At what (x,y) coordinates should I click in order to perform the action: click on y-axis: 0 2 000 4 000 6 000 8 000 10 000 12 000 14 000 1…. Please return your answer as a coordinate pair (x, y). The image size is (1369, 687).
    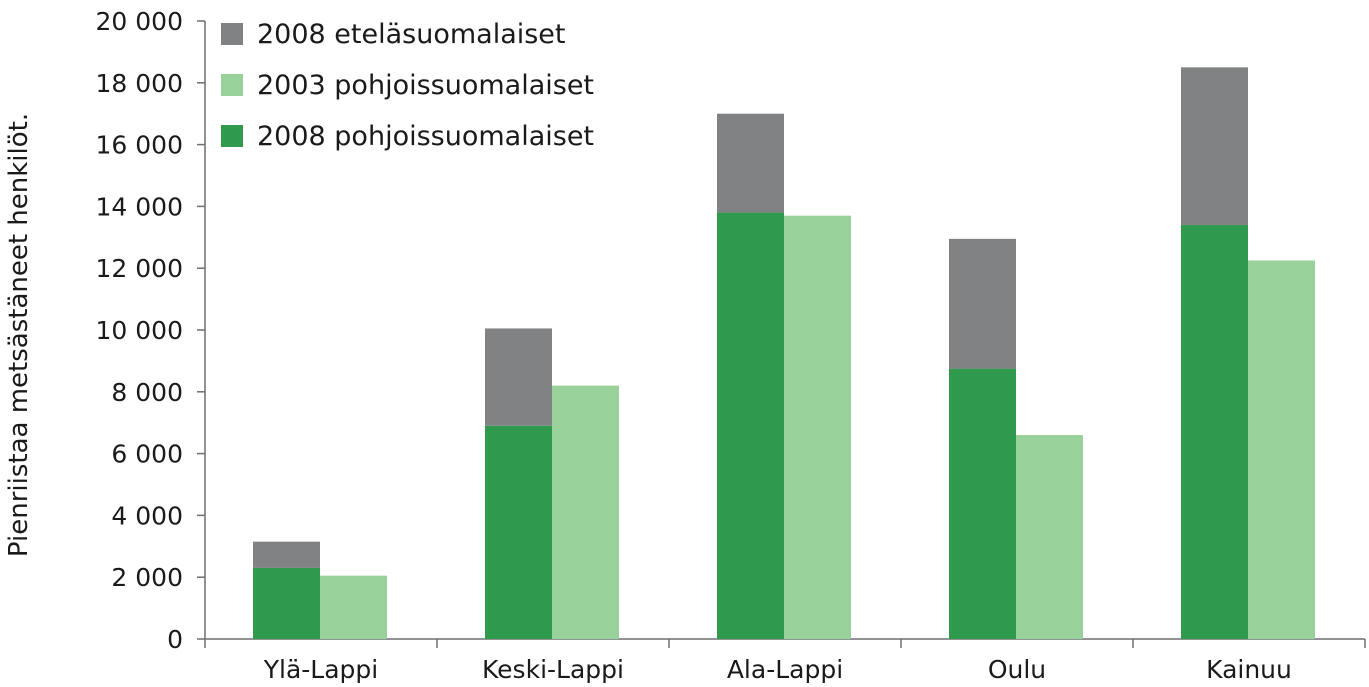
    Looking at the image, I should click on (151, 330).